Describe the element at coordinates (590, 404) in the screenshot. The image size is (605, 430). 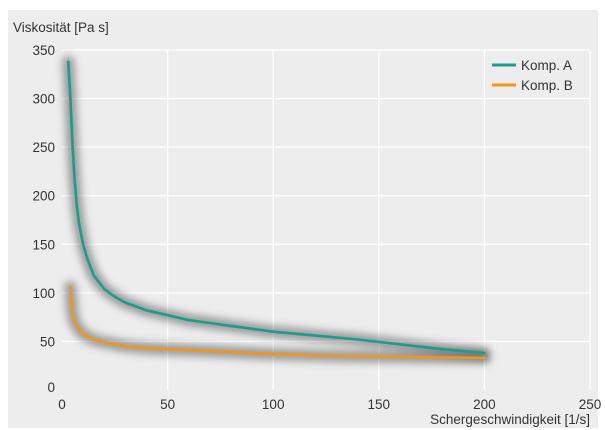
I see `x-tick-label: 250` at that location.